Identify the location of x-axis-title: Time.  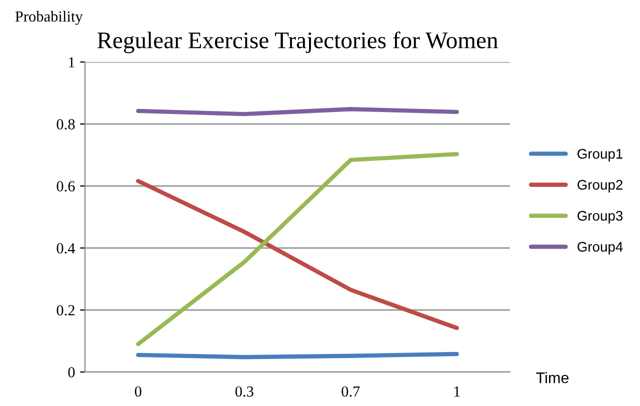
(552, 378).